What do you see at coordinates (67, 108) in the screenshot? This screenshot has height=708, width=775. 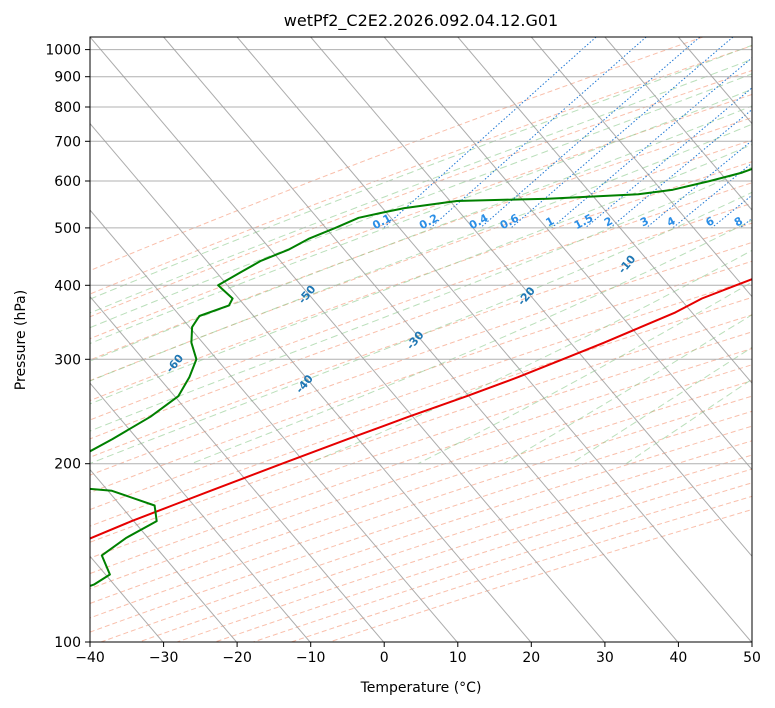 I see `y-tick-label: 800` at bounding box center [67, 108].